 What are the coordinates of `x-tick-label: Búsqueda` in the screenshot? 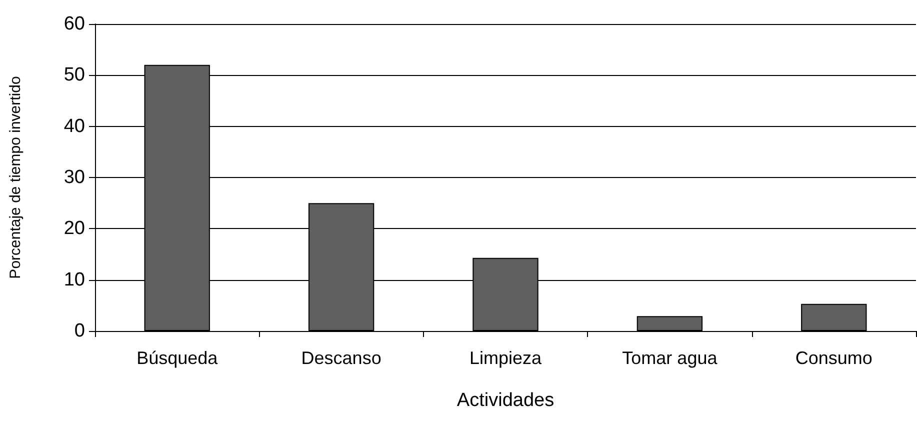 It's located at (177, 358).